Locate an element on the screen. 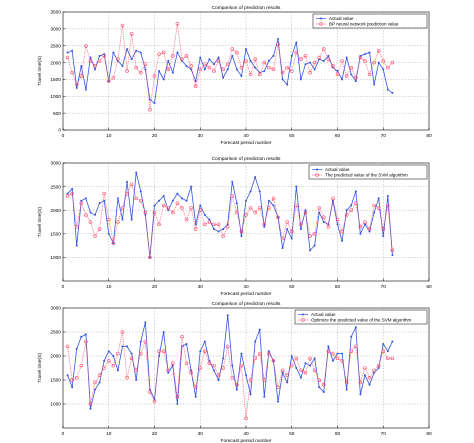  x-tick-label: 30 is located at coordinates (201, 434).